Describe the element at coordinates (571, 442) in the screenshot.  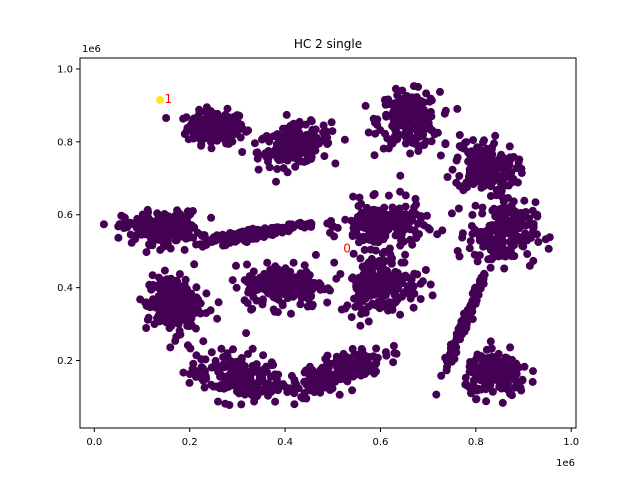
I see `x-tick-label: 1.0` at that location.